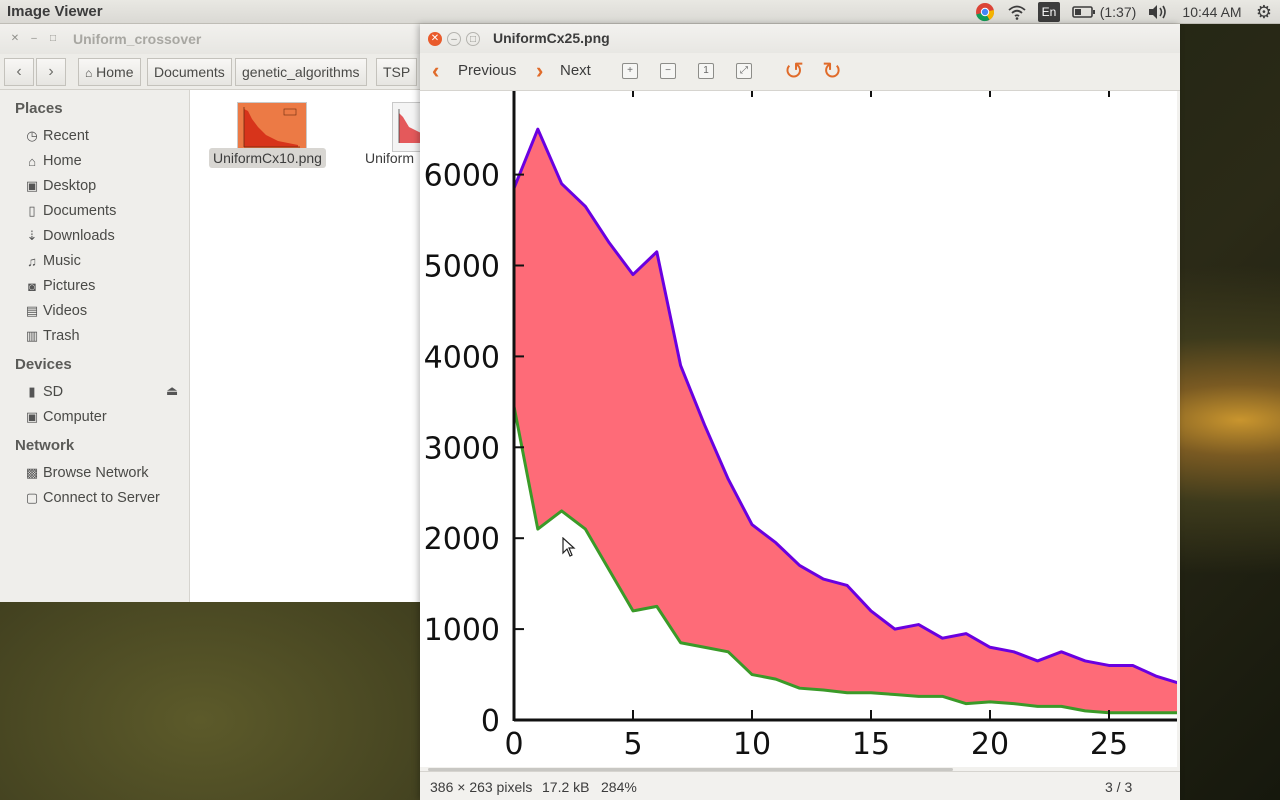 The width and height of the screenshot is (1280, 800). Describe the element at coordinates (69, 236) in the screenshot. I see `sidebar-item-downloads: ⇣ Downloads` at that location.